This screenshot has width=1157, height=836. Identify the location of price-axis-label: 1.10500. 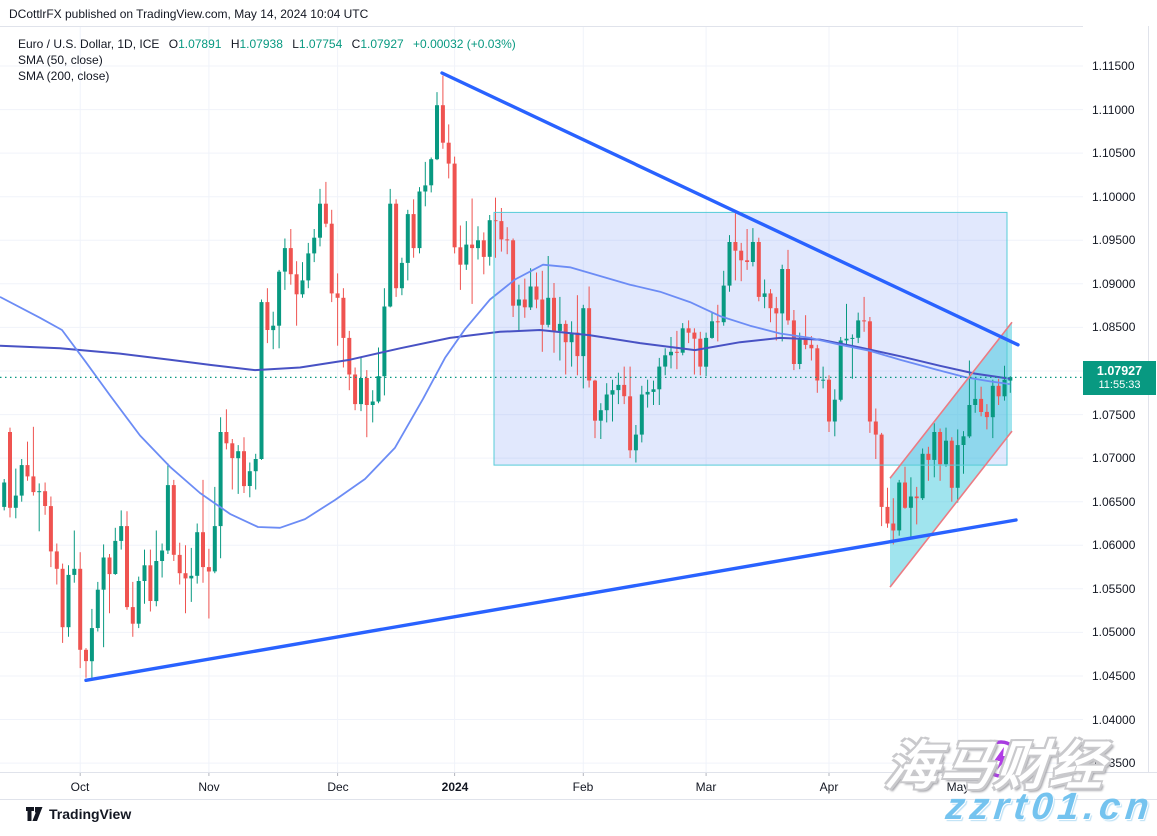
(1114, 153).